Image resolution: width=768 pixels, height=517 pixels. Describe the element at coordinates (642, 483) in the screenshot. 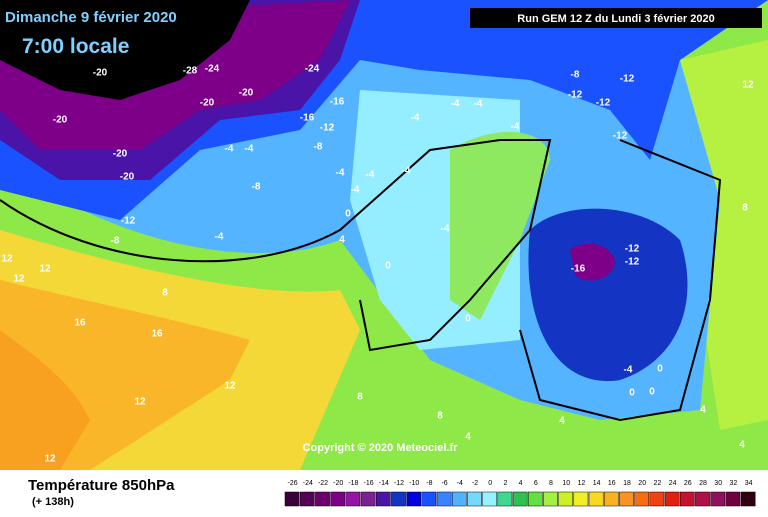

I see `scale-label: 20` at that location.